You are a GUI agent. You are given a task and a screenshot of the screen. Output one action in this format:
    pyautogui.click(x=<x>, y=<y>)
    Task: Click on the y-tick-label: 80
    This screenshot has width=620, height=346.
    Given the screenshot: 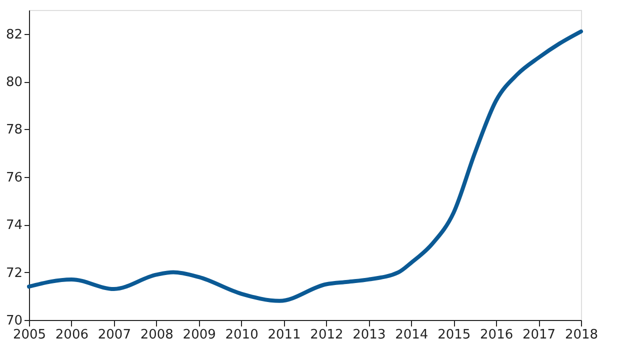 What is the action you would take?
    pyautogui.click(x=14, y=82)
    